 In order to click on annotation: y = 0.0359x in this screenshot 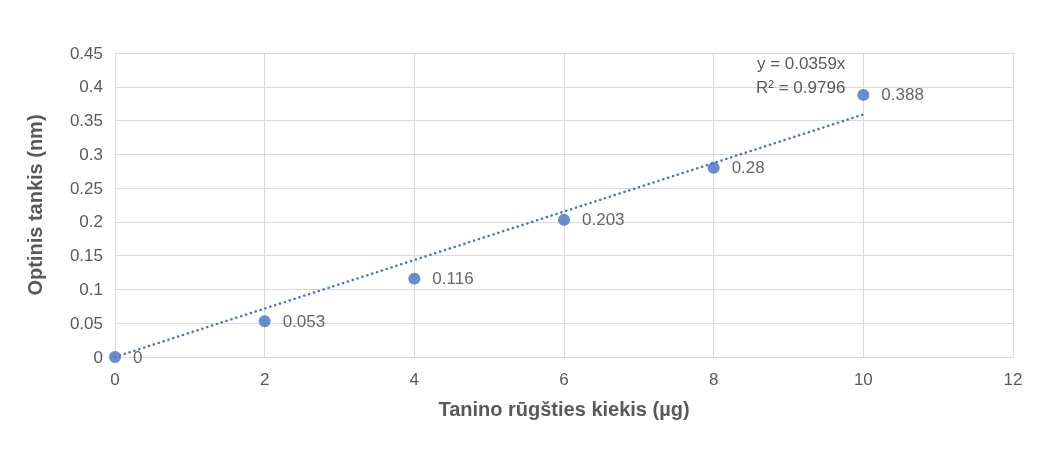, I will do `click(801, 63)`.